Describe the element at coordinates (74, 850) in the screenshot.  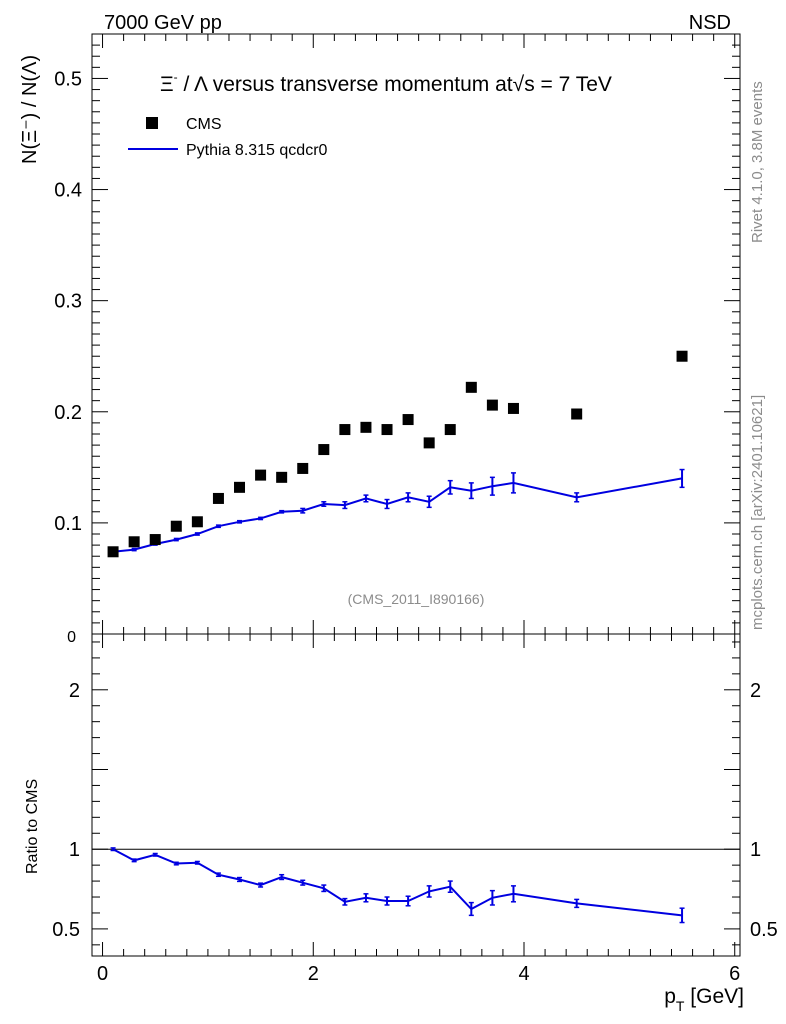
I see `ratio-y-tick-label: 1` at that location.